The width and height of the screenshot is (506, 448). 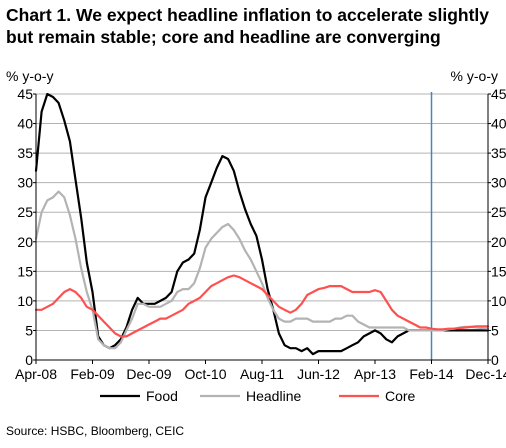 I want to click on y-tick-label-left: 30, so click(x=25, y=183).